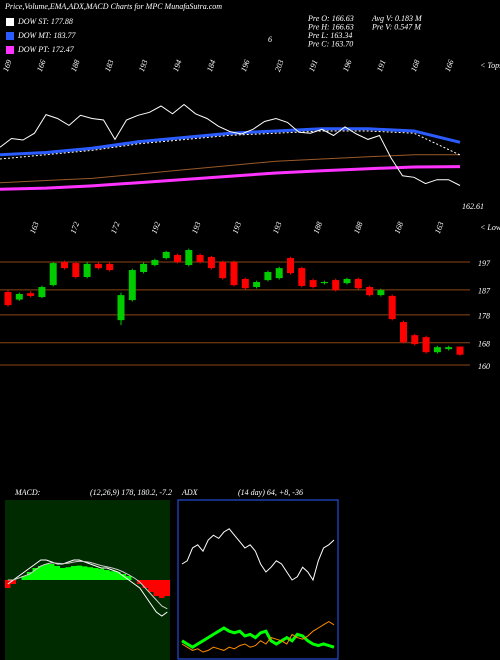 The image size is (500, 660). What do you see at coordinates (484, 316) in the screenshot?
I see `level-label: 178` at bounding box center [484, 316].